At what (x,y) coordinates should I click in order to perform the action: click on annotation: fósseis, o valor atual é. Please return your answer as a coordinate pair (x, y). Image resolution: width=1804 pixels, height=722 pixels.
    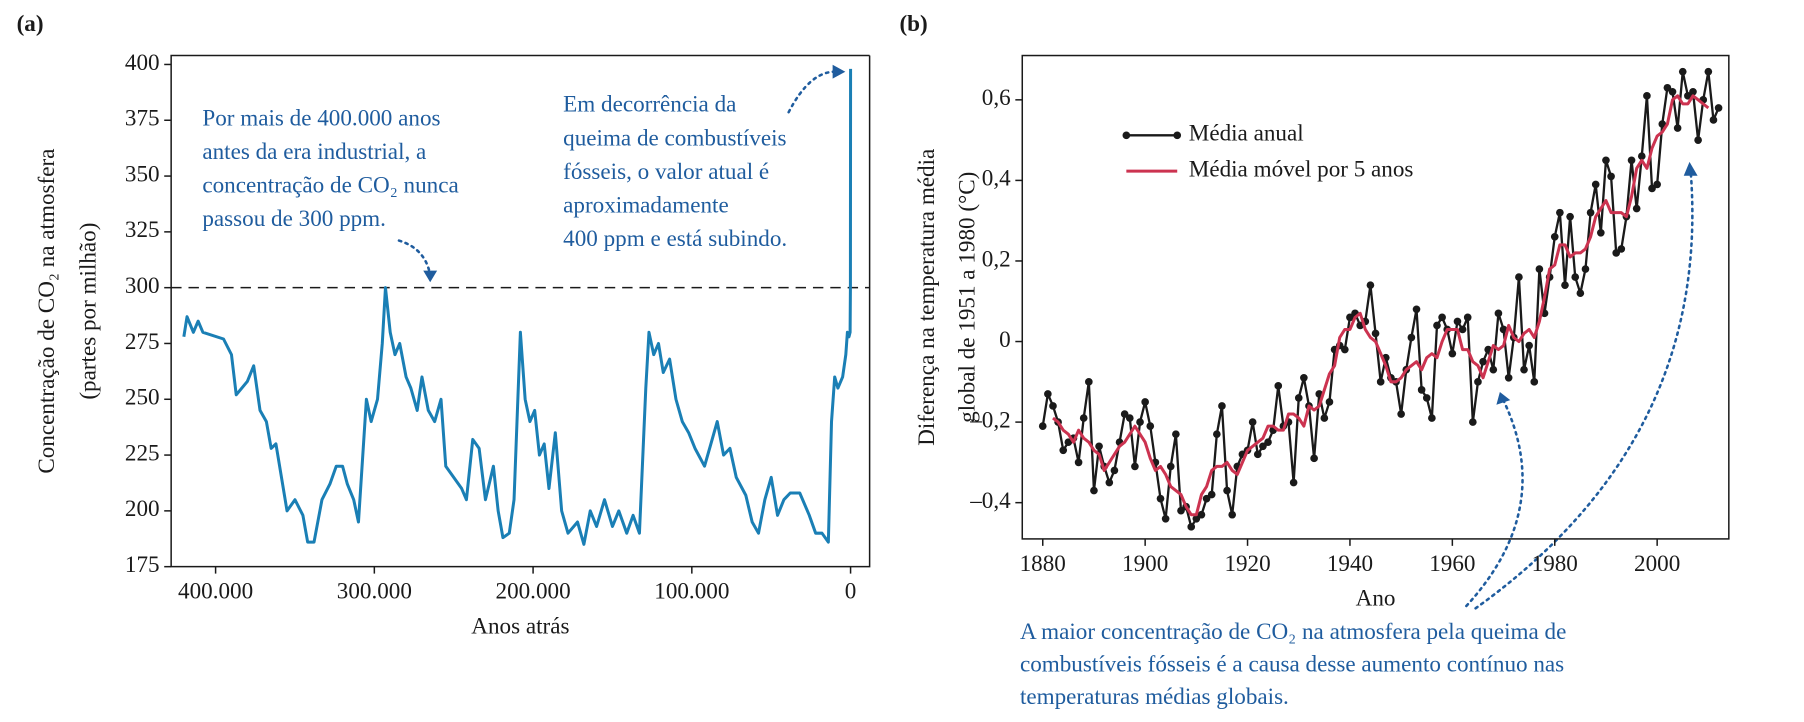
    Looking at the image, I should click on (666, 172).